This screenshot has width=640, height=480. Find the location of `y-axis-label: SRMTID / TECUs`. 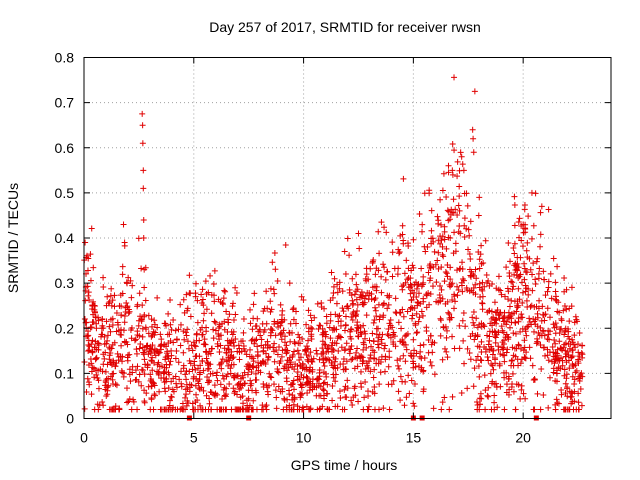

y-axis-label: SRMTID / TECUs is located at coordinates (13, 238).